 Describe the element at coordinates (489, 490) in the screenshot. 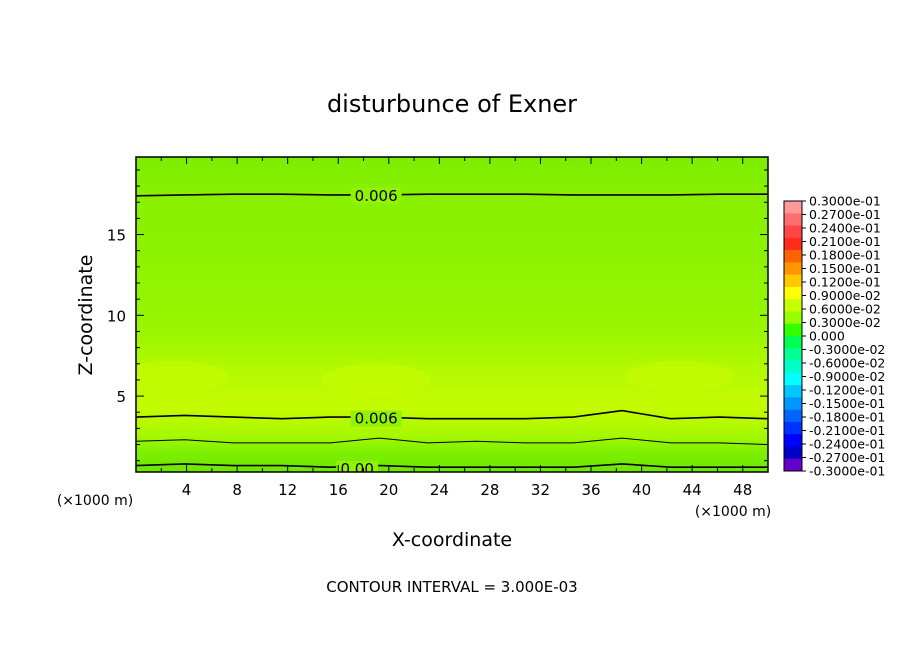

I see `x-tick-label: 28` at that location.